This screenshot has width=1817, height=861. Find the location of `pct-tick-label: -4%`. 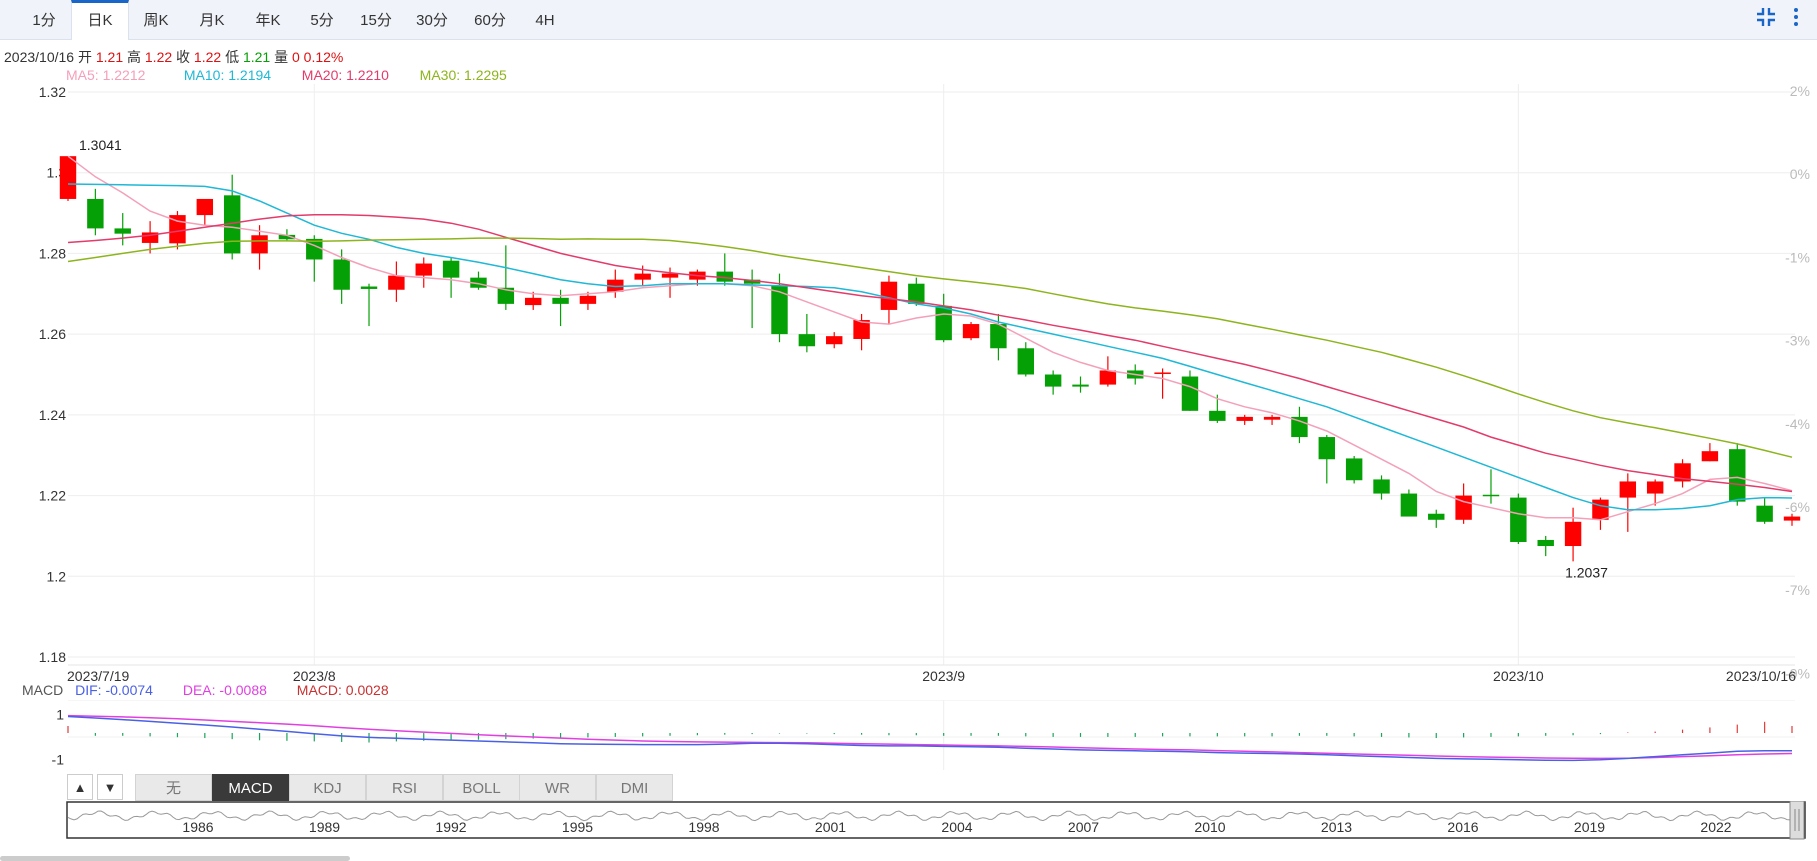

pct-tick-label: -4% is located at coordinates (1797, 424).